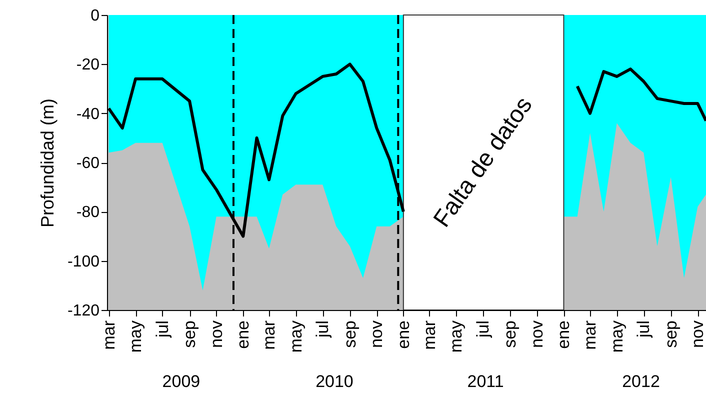 This screenshot has height=405, width=706. Describe the element at coordinates (95, 16) in the screenshot. I see `y-tick-label: 0` at that location.